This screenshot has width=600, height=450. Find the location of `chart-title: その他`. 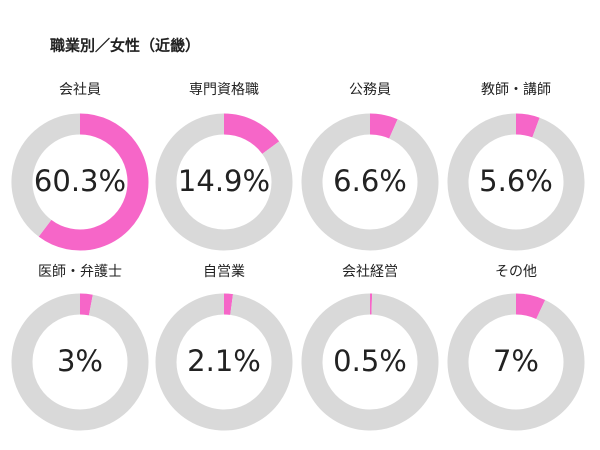

chart-title: その他 is located at coordinates (516, 272).